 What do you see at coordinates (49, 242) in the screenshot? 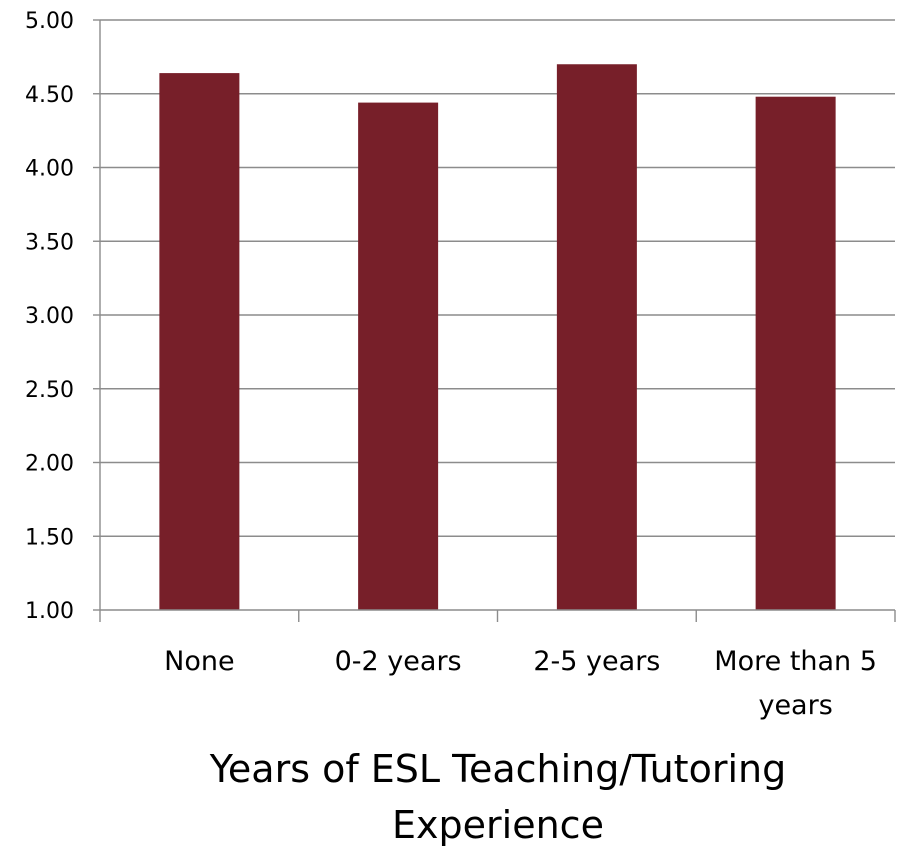
I see `y-tick-label: 3.50` at bounding box center [49, 242].